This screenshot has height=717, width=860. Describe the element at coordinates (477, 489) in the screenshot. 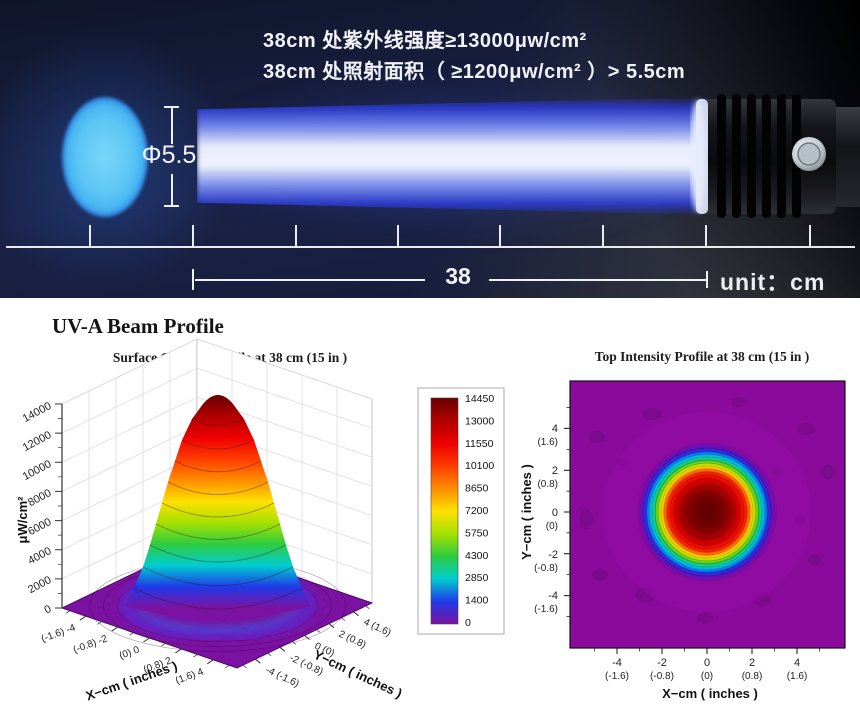

I see `colorbar-label: 8650` at that location.